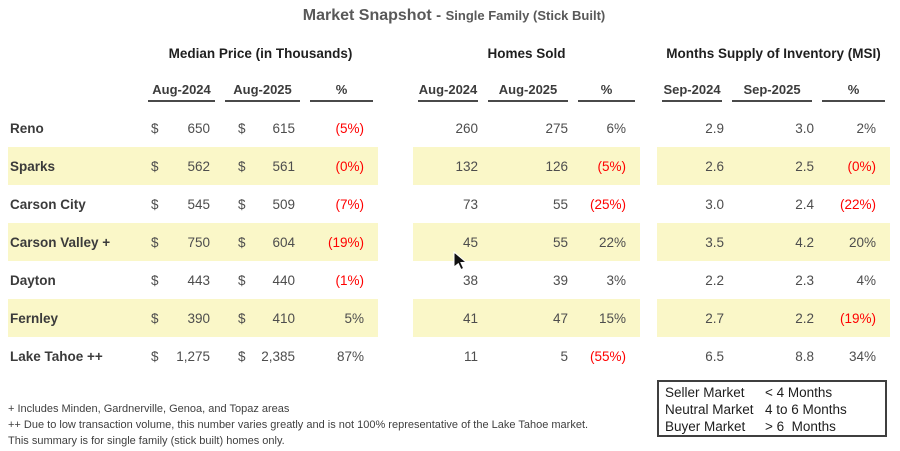 This screenshot has height=451, width=900. What do you see at coordinates (283, 128) in the screenshot?
I see `median-price-value: 615` at bounding box center [283, 128].